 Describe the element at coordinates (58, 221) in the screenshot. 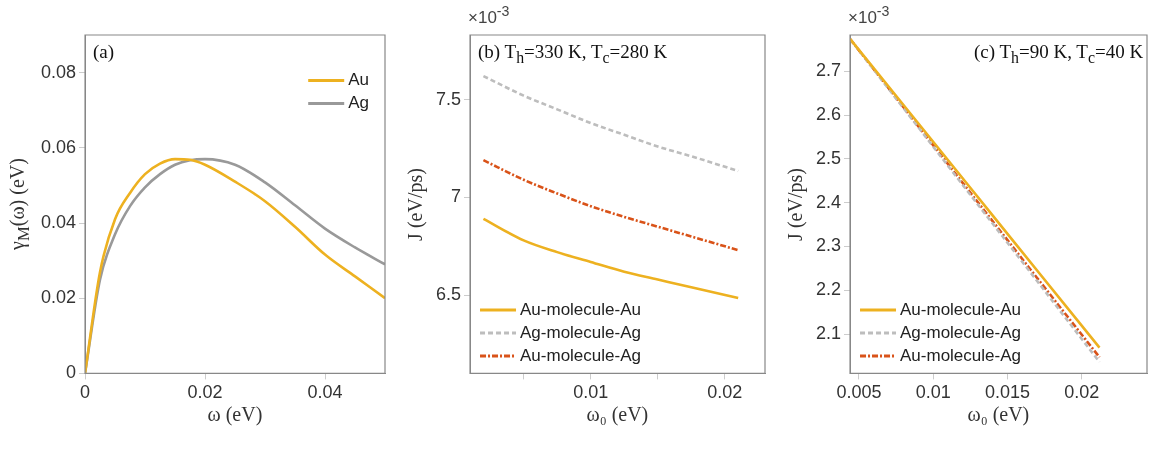

I see `y-tick-label: 0.04` at that location.